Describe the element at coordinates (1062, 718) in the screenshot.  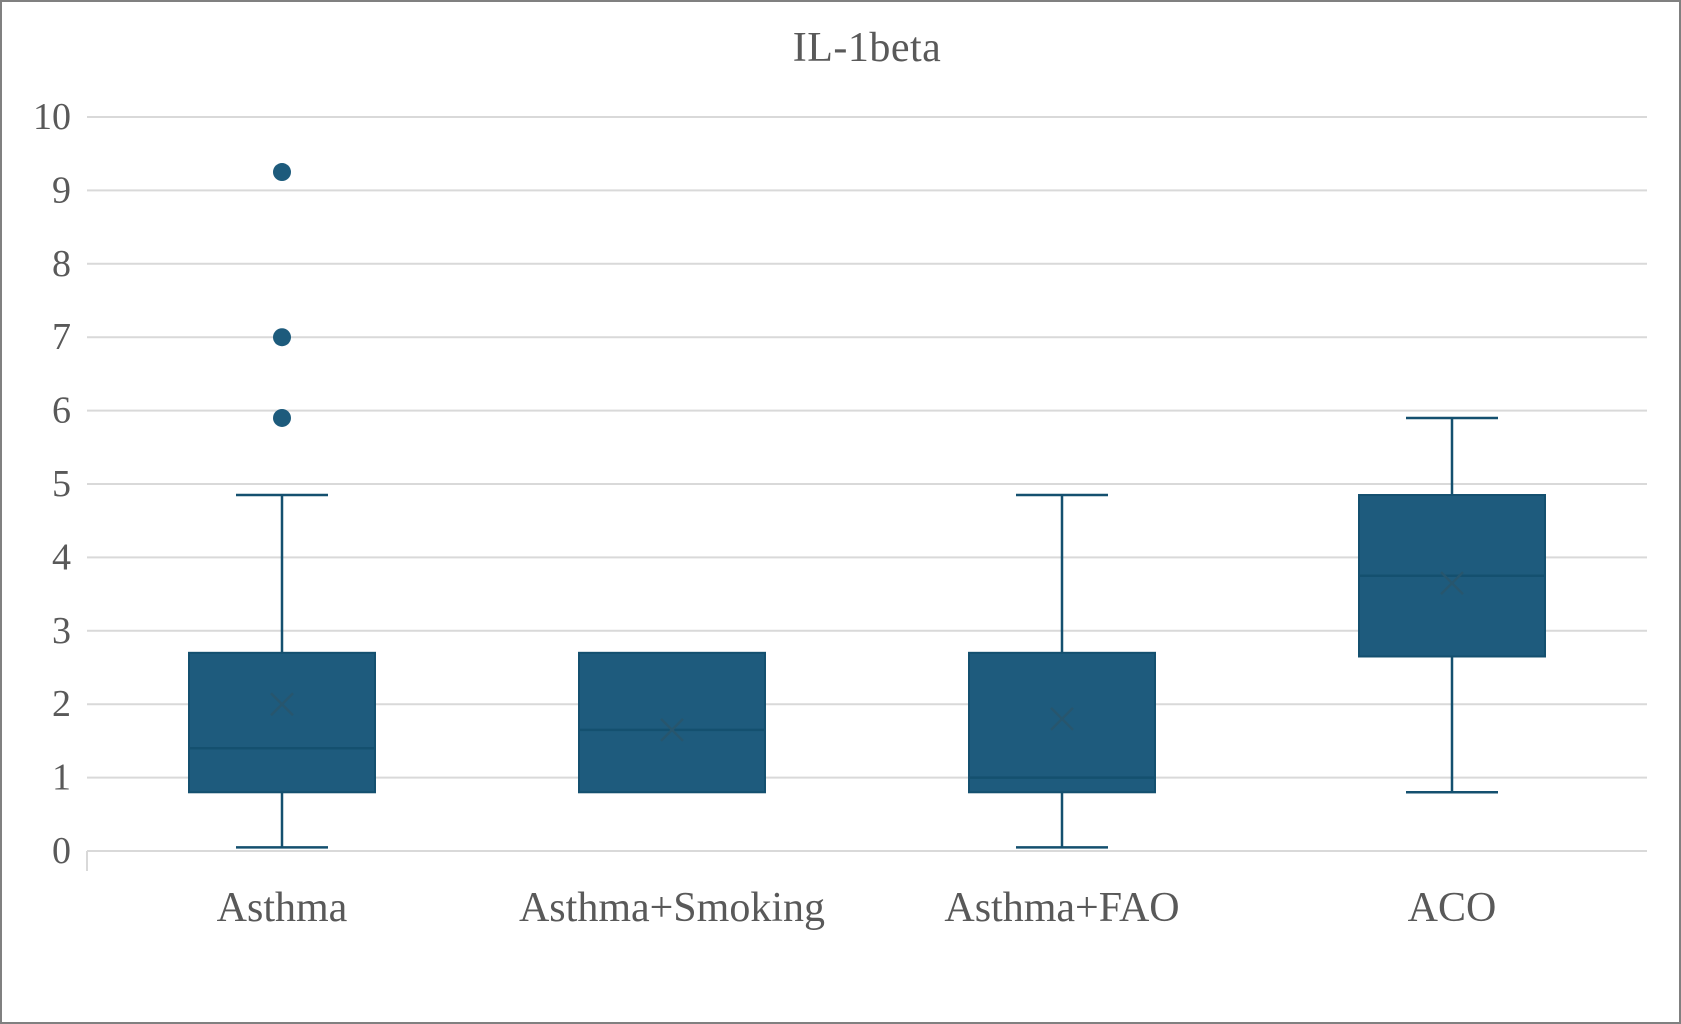
I see `mean-marker-asthma-fao-cross` at that location.